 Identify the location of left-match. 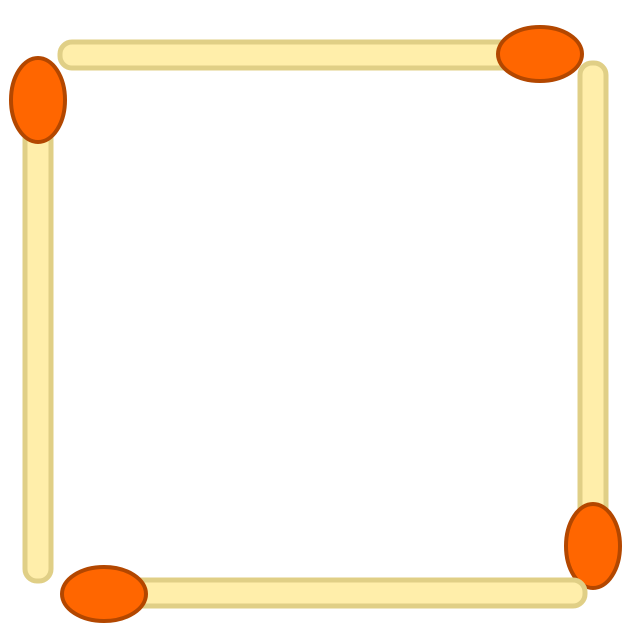
(38, 320).